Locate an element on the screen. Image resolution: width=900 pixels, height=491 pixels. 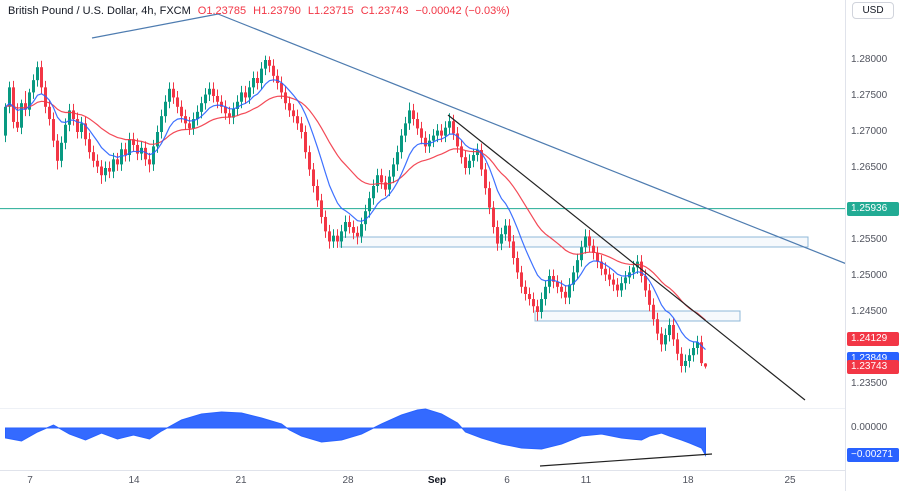
price-tick: 1.27500 is located at coordinates (869, 95).